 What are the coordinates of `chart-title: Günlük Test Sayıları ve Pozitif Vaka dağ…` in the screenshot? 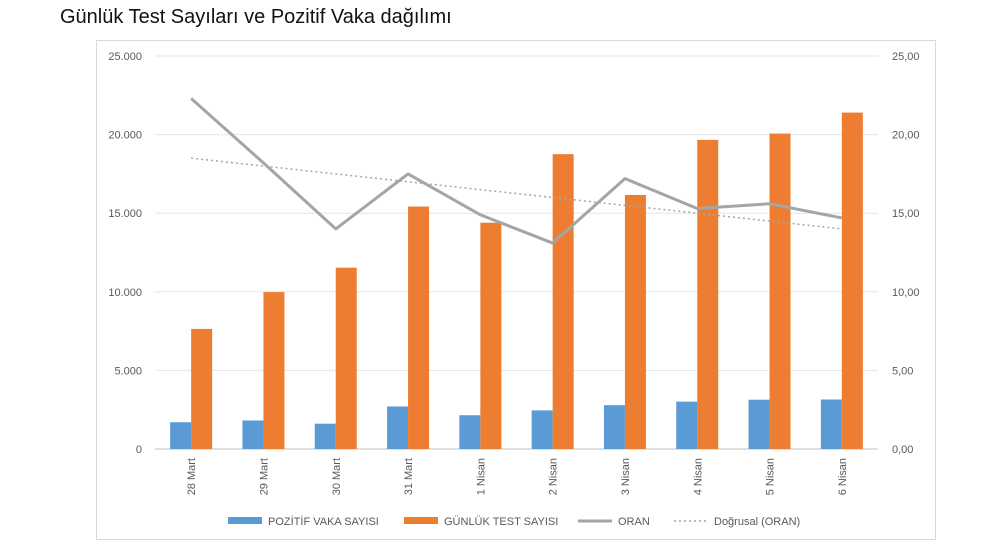 It's located at (256, 17).